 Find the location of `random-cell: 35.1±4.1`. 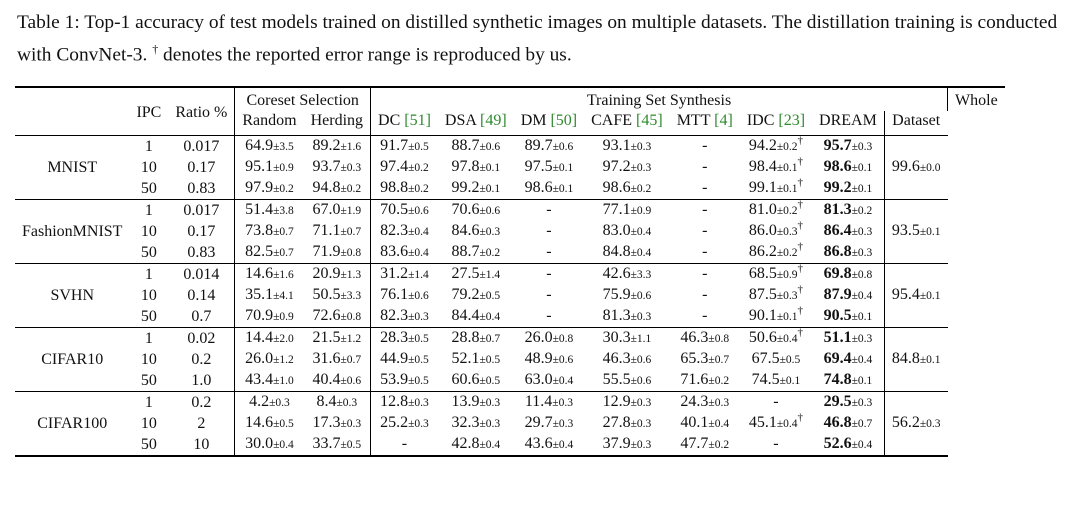

random-cell: 35.1±4.1 is located at coordinates (269, 295).